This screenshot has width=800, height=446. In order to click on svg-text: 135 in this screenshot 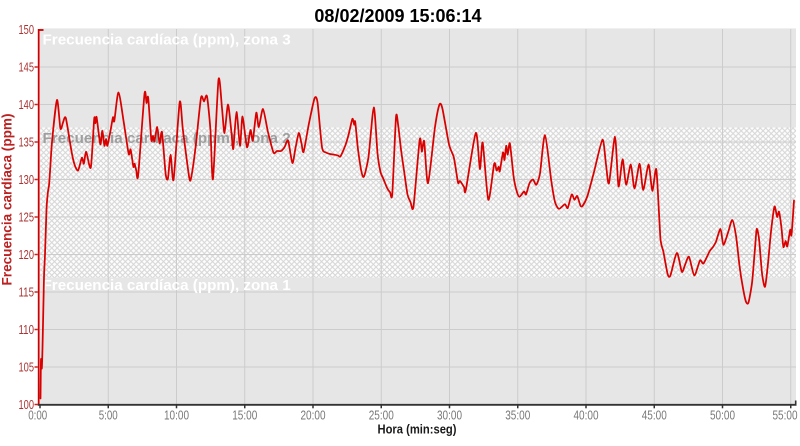, I will do `click(27, 142)`.